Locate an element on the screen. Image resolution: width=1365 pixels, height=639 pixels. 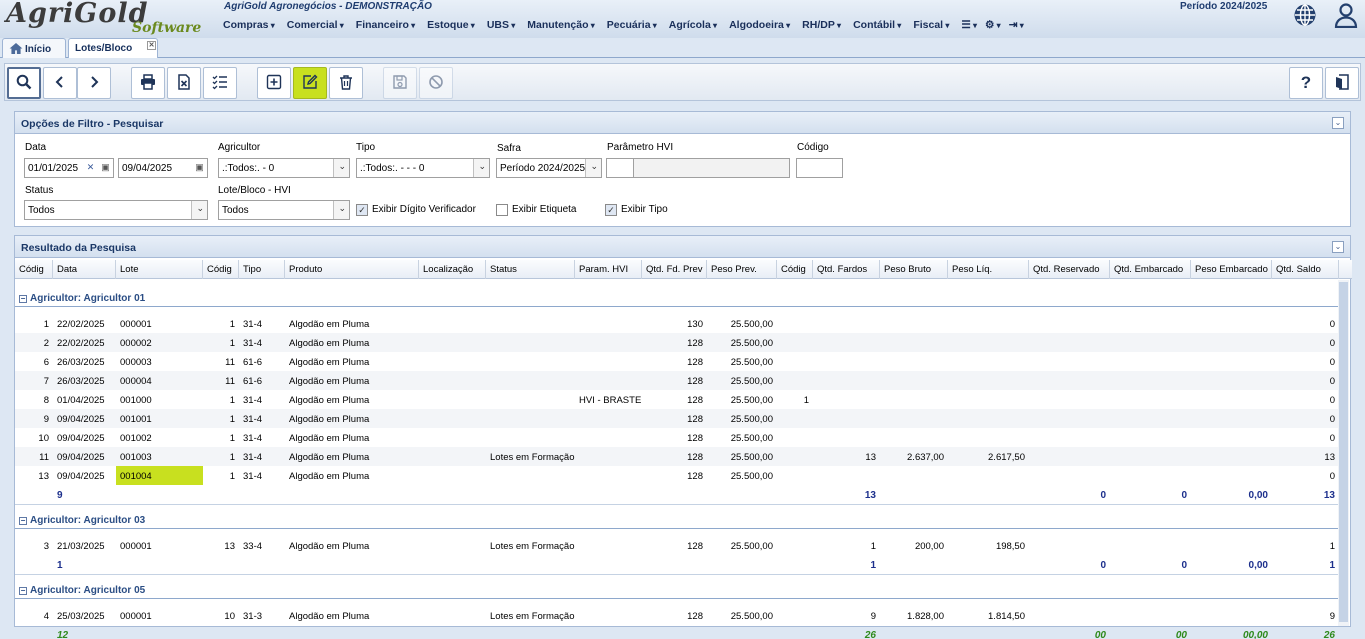
codigo-input is located at coordinates (819, 168).